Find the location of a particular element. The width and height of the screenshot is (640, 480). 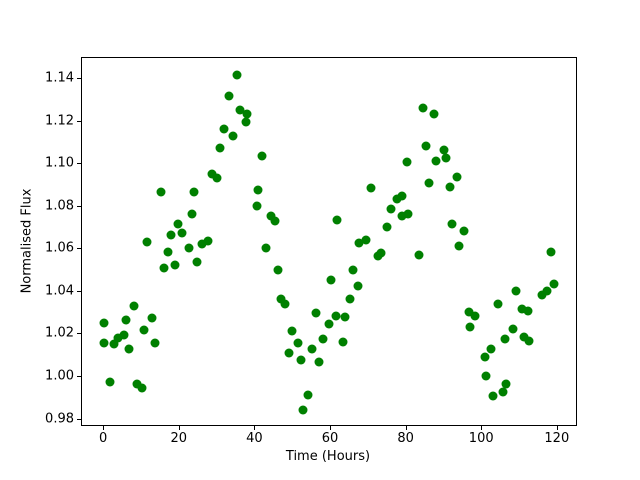

x-tick-label: 80 is located at coordinates (405, 438).